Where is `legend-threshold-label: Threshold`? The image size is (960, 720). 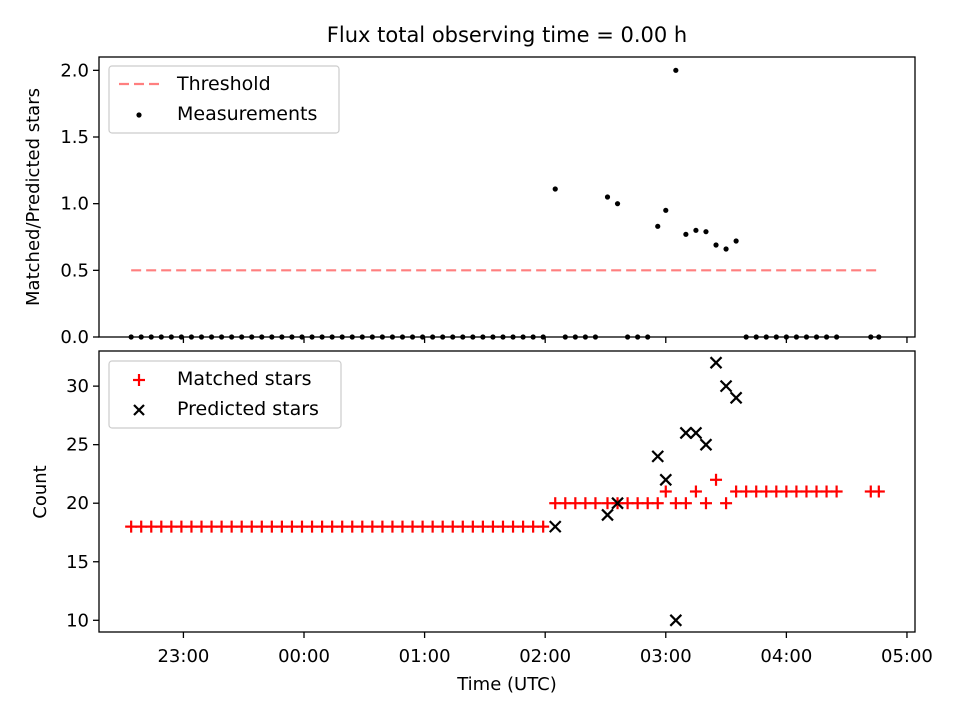 legend-threshold-label: Threshold is located at coordinates (223, 84).